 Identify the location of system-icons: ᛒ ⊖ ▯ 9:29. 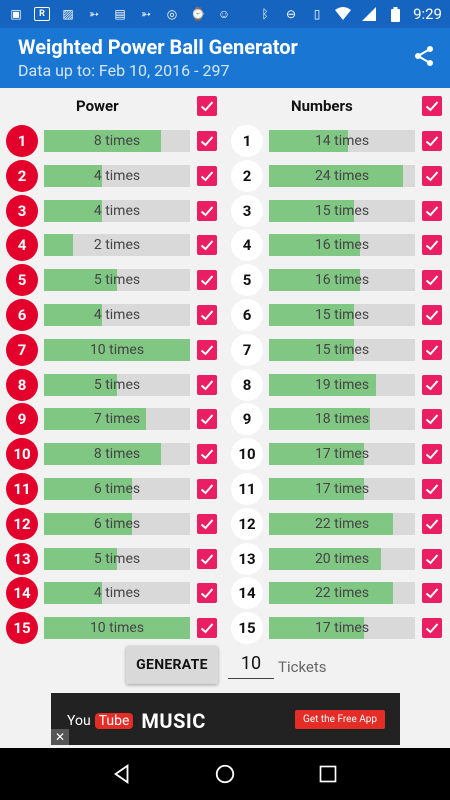
(349, 14).